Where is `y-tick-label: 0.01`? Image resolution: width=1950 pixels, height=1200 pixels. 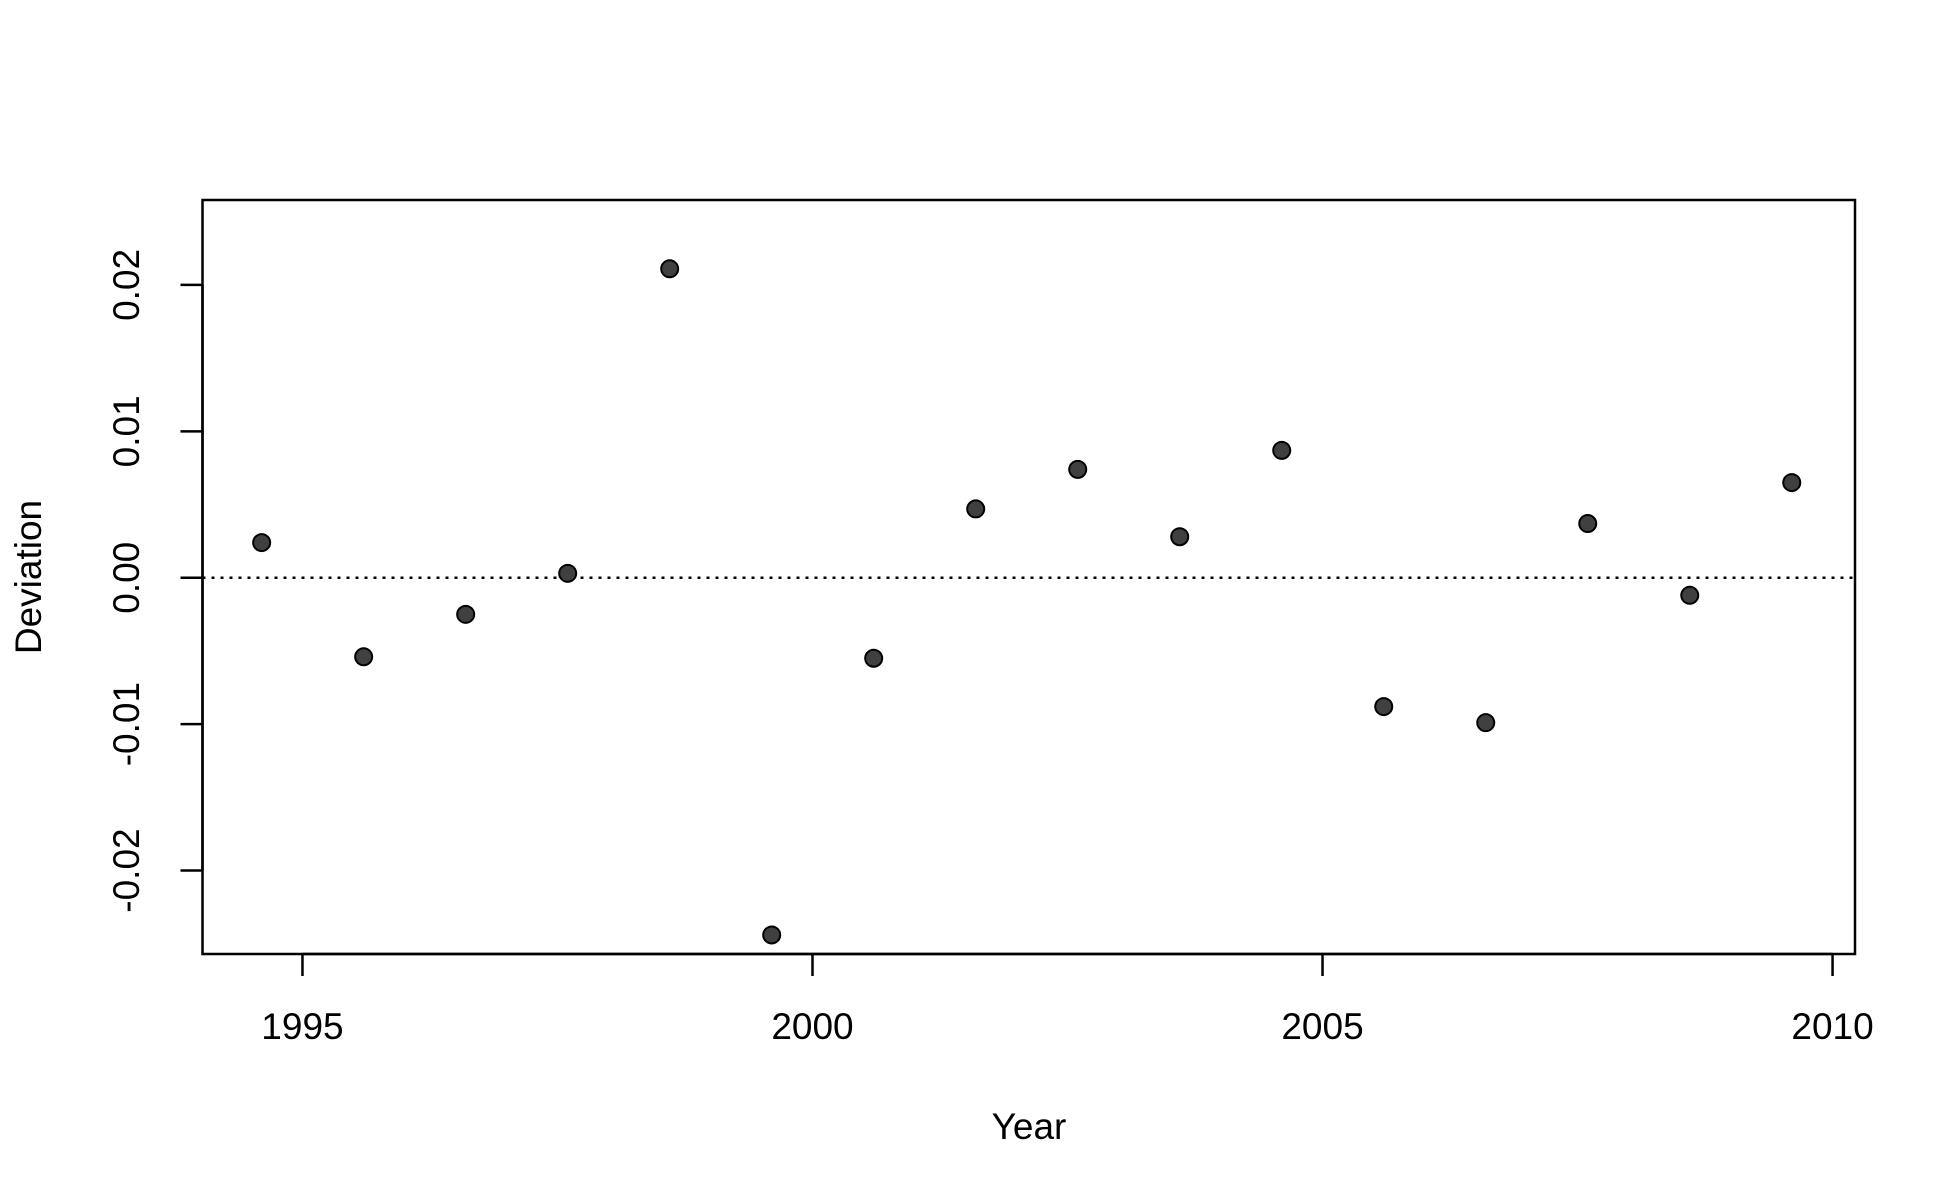
y-tick-label: 0.01 is located at coordinates (126, 431).